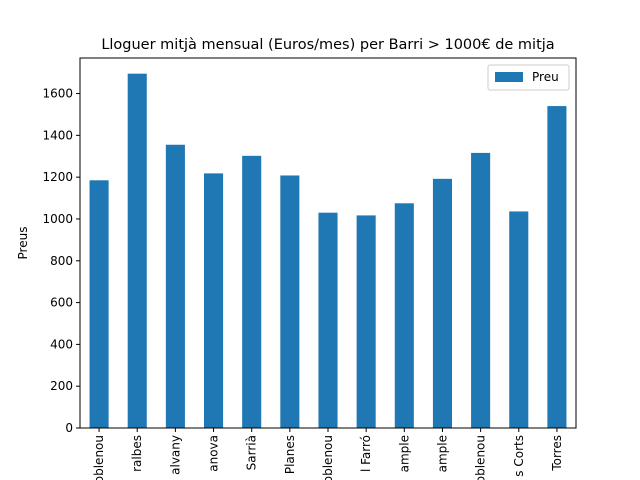  Describe the element at coordinates (57, 135) in the screenshot. I see `y-tick-label: 1400` at that location.